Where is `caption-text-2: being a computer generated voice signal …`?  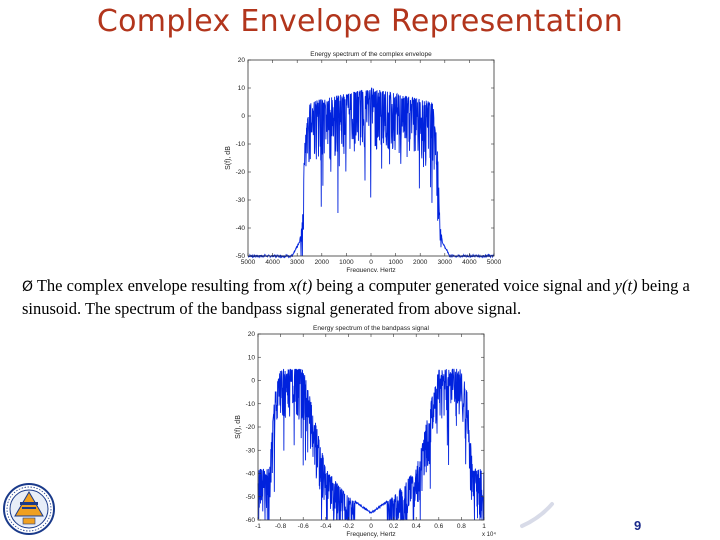
caption-text-2: being a computer generated voice signal … is located at coordinates (463, 285).